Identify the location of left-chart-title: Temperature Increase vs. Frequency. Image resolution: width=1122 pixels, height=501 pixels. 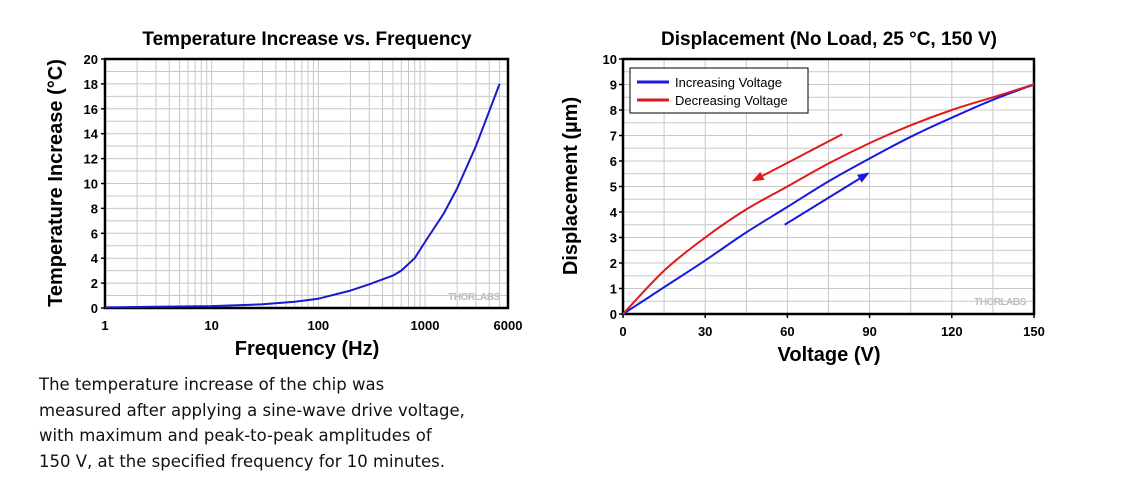
(307, 39).